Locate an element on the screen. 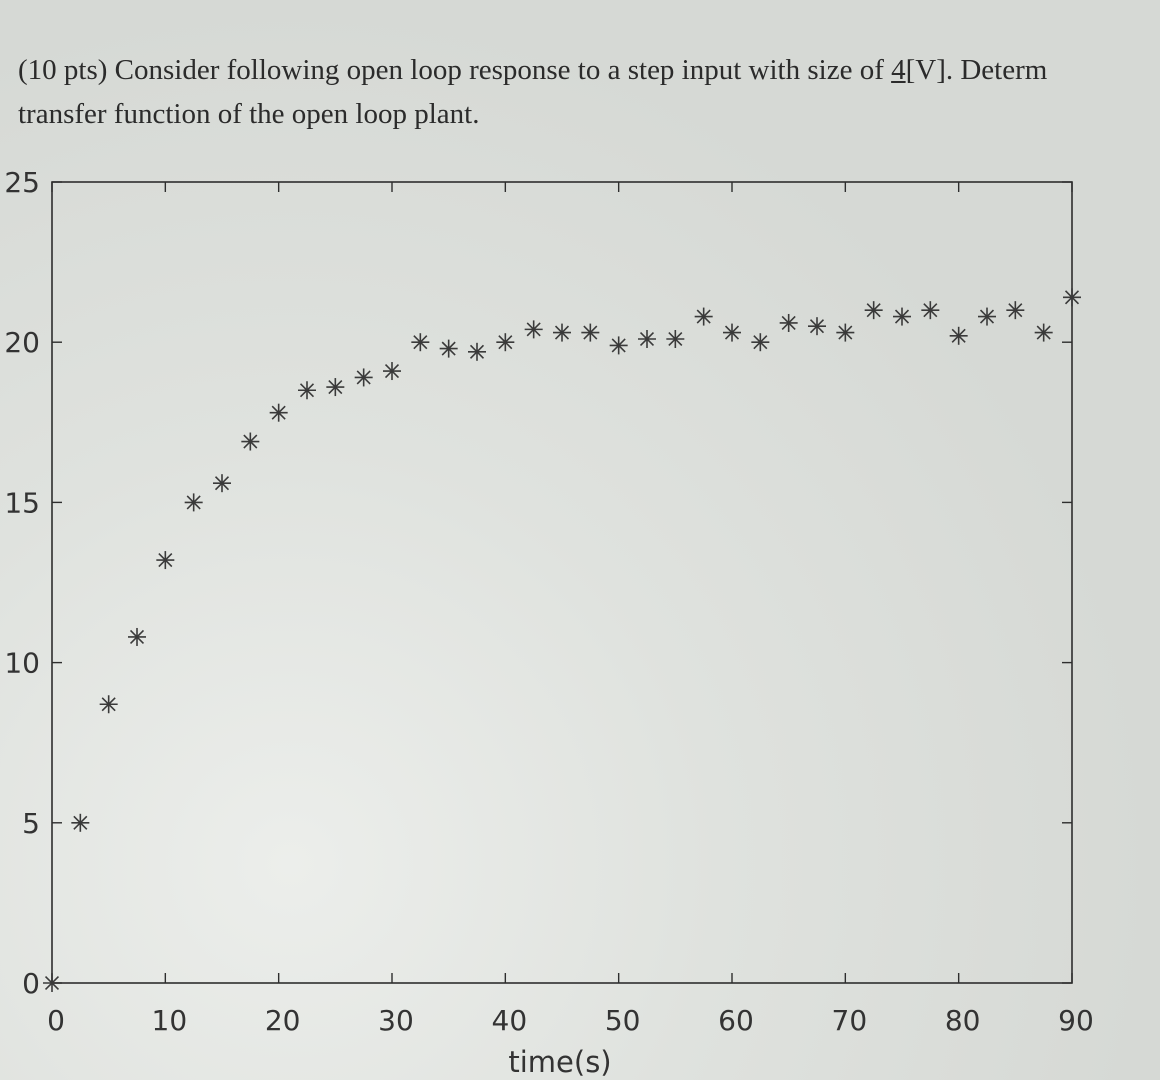 This screenshot has height=1080, width=1160. y-tick-label: 5 is located at coordinates (31, 823).